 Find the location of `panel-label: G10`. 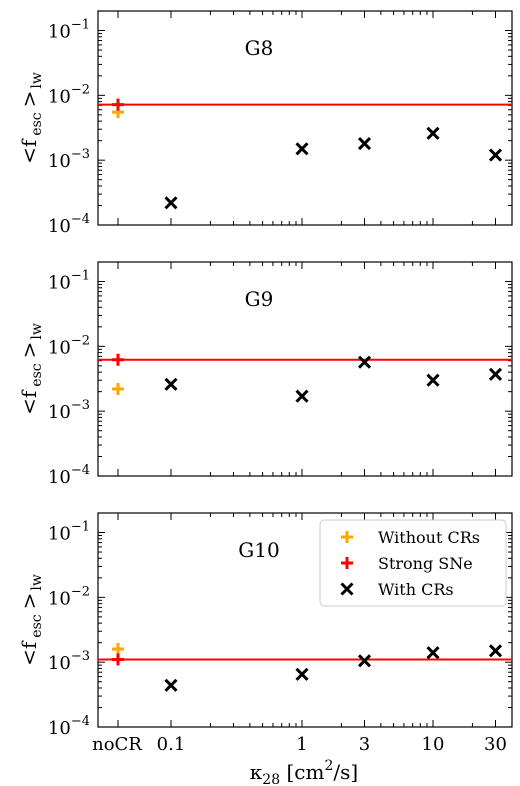

panel-label: G10 is located at coordinates (258, 550).